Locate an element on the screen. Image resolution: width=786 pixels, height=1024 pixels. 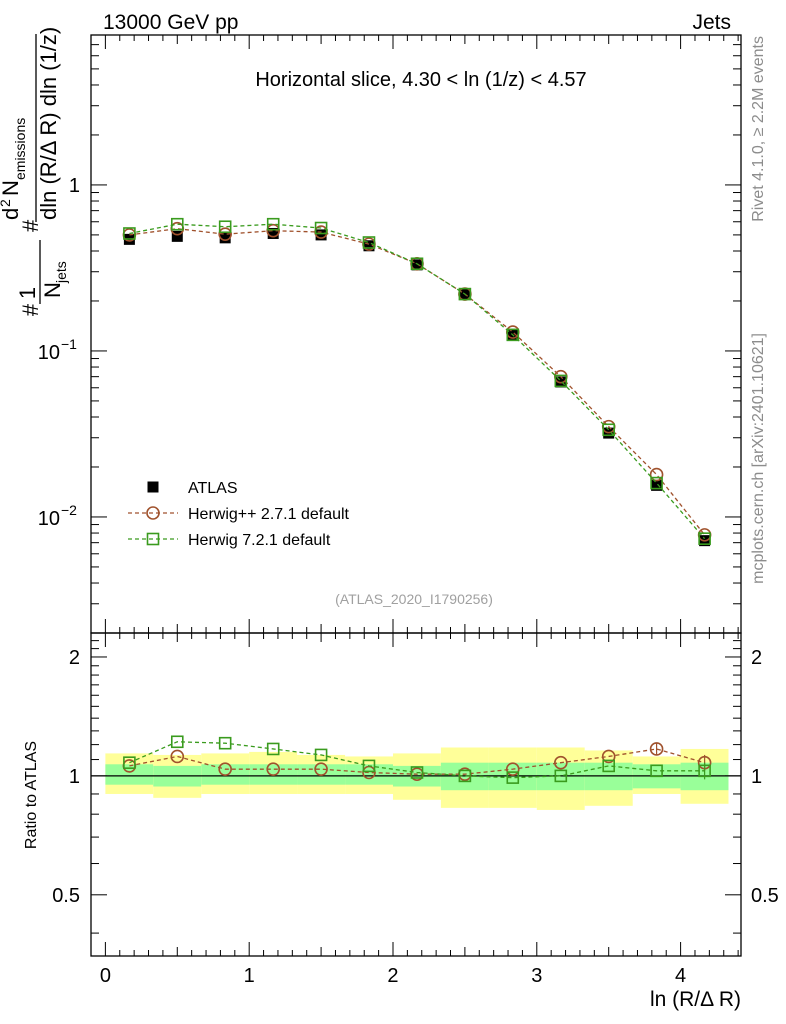
legend-label: Herwig 7.2.1 default is located at coordinates (259, 540).